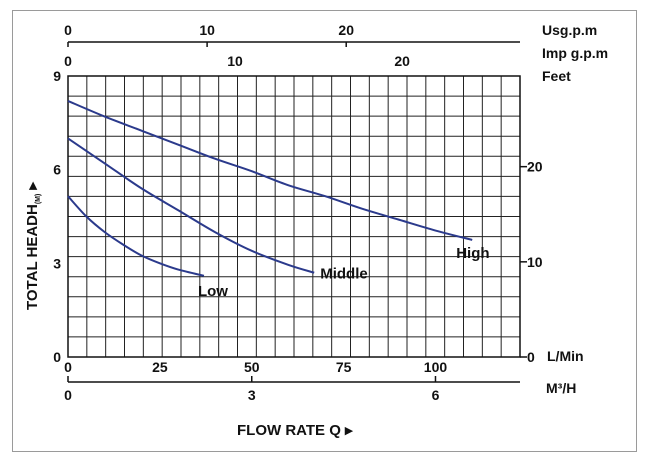 The height and width of the screenshot is (464, 650). I want to click on tick-m3h: 0, so click(68, 395).